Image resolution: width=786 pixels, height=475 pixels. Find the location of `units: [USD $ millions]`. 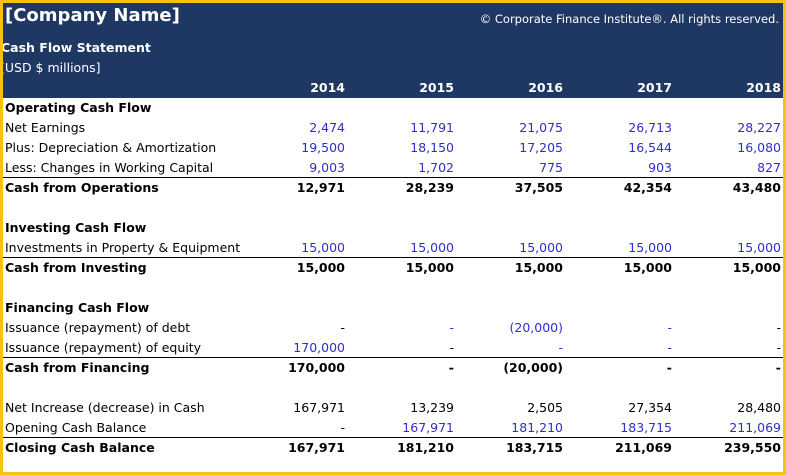

units: [USD $ millions] is located at coordinates (50, 67).